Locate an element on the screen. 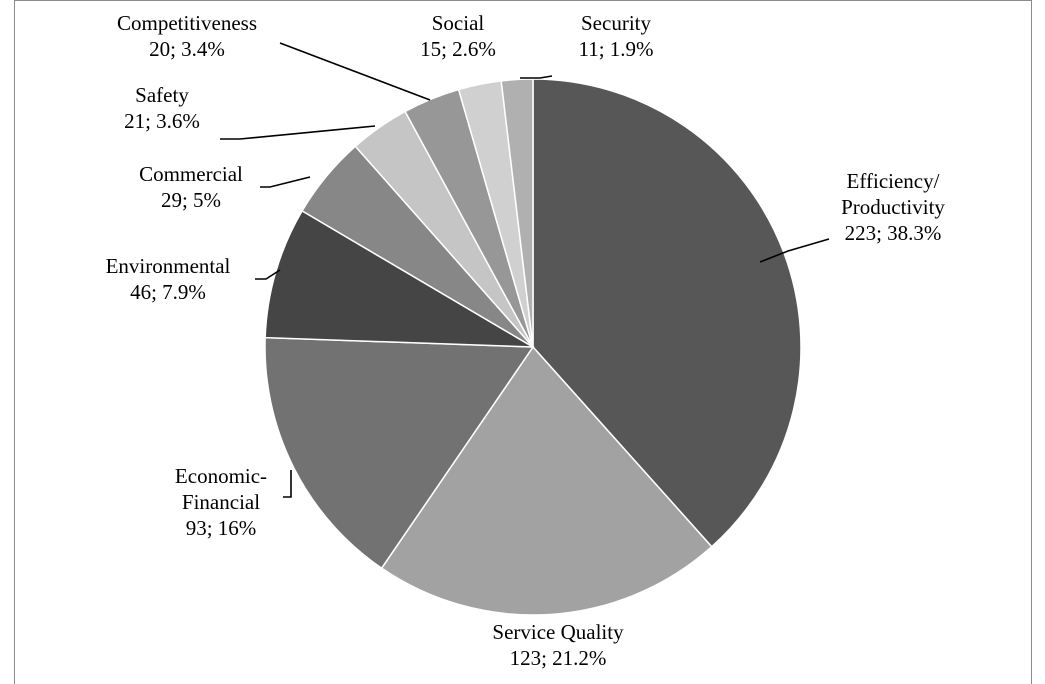 The image size is (1045, 684). data-label-category: Competitiveness is located at coordinates (187, 23).